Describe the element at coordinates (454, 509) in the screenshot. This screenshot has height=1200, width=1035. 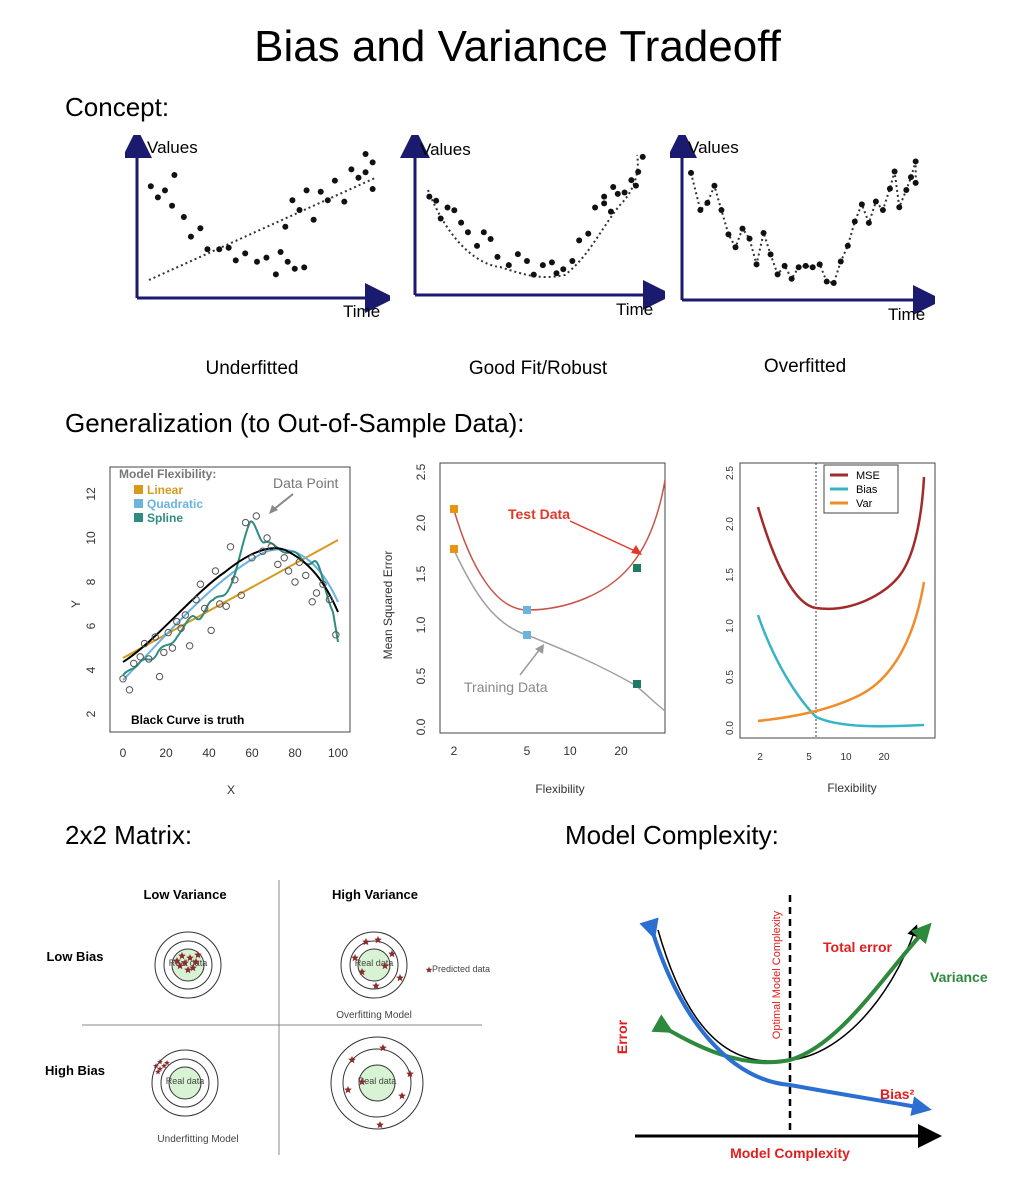
I see `linear-test-marker` at that location.